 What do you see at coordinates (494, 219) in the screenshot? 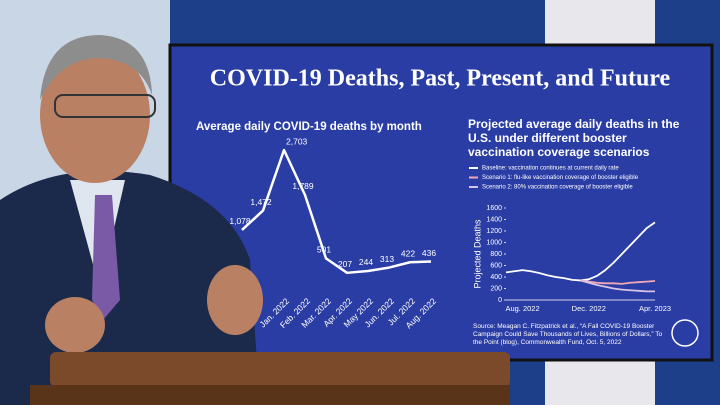
I see `y-tick-label: 1400` at bounding box center [494, 219].